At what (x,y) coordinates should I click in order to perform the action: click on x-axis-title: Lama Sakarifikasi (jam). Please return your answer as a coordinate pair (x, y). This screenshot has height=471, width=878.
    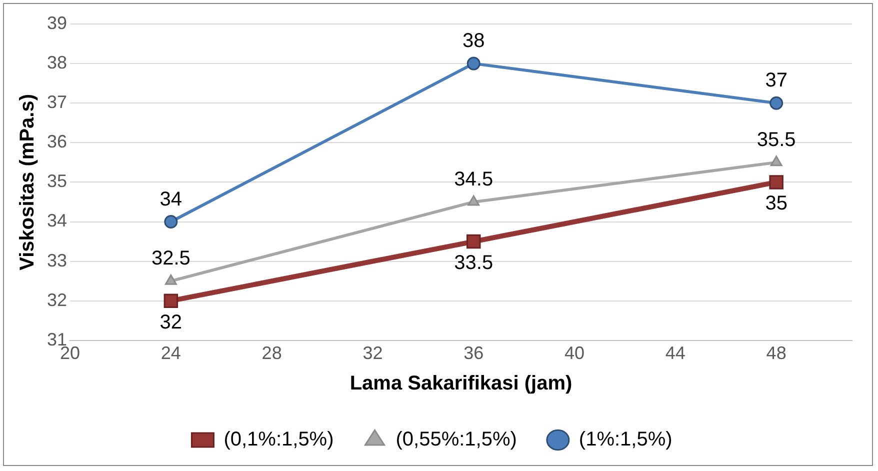
    Looking at the image, I should click on (461, 383).